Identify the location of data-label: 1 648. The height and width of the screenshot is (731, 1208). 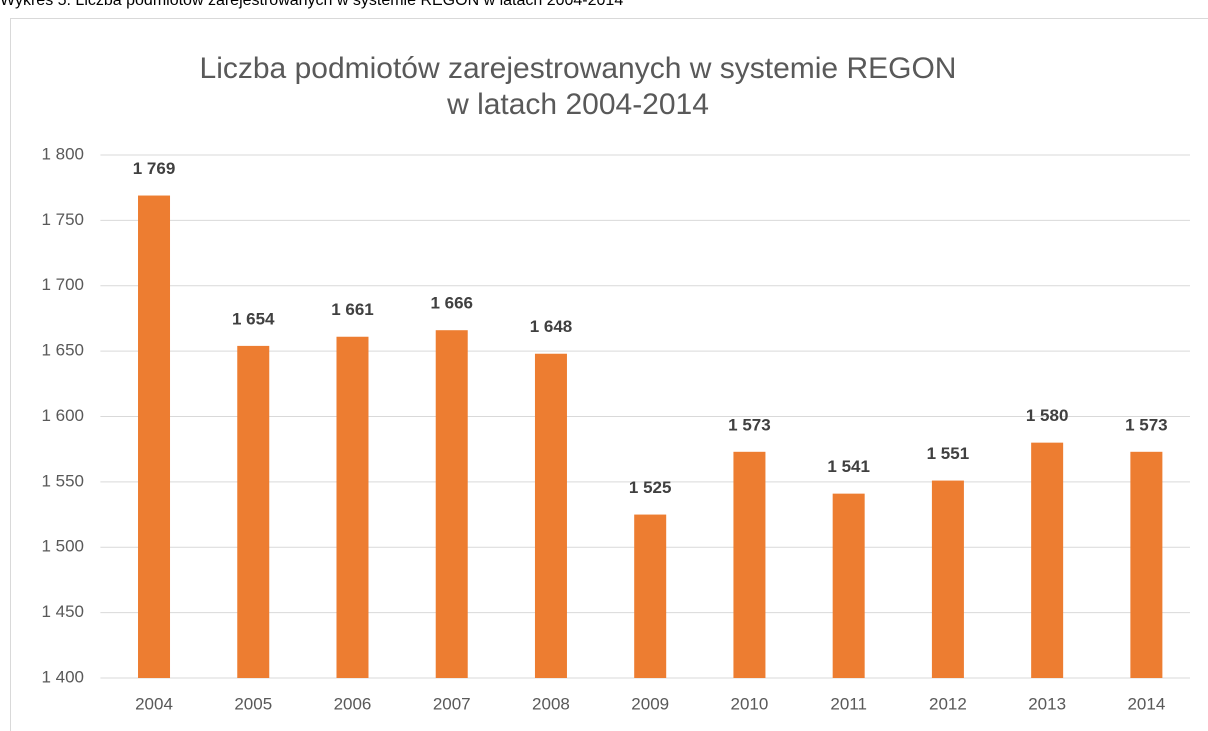
(551, 326).